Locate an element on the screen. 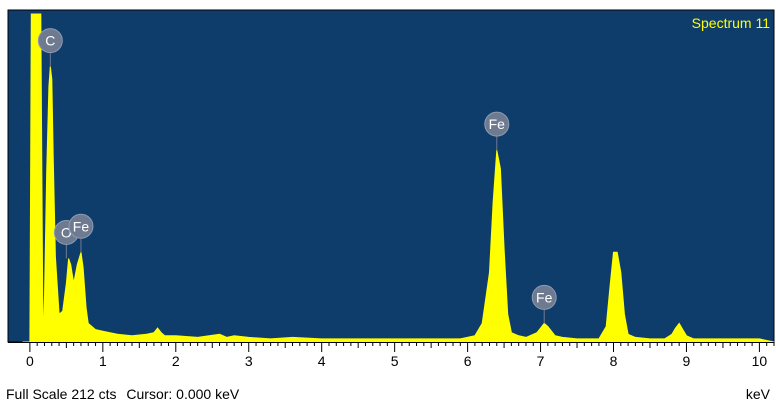 The width and height of the screenshot is (776, 408). x-tick-label: 10 is located at coordinates (760, 361).